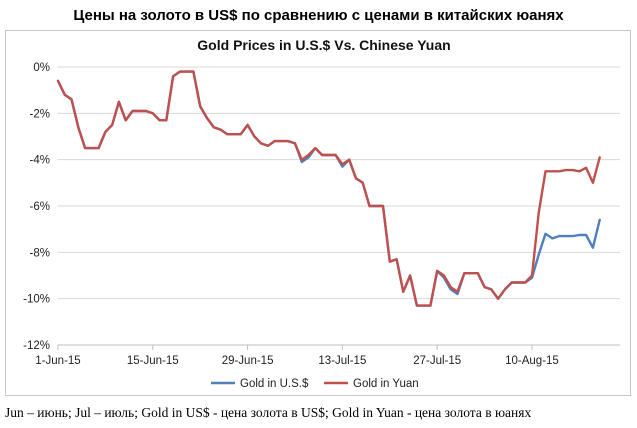 The height and width of the screenshot is (428, 637). What do you see at coordinates (40, 161) in the screenshot?
I see `y-tick-label: -4%` at bounding box center [40, 161].